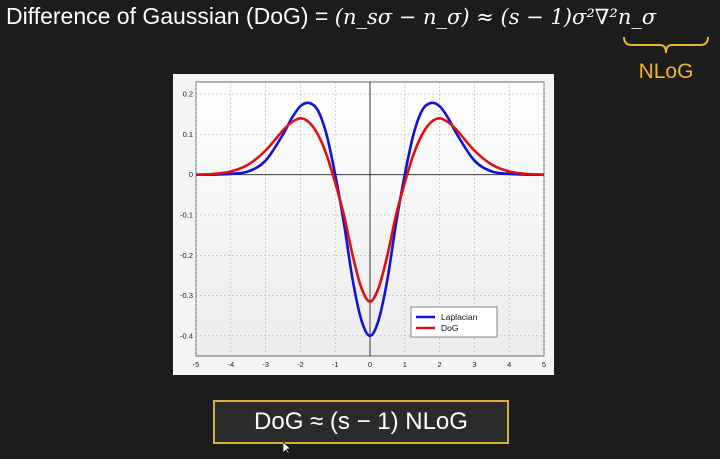  What do you see at coordinates (265, 364) in the screenshot?
I see `x-tick-label: -3` at bounding box center [265, 364].